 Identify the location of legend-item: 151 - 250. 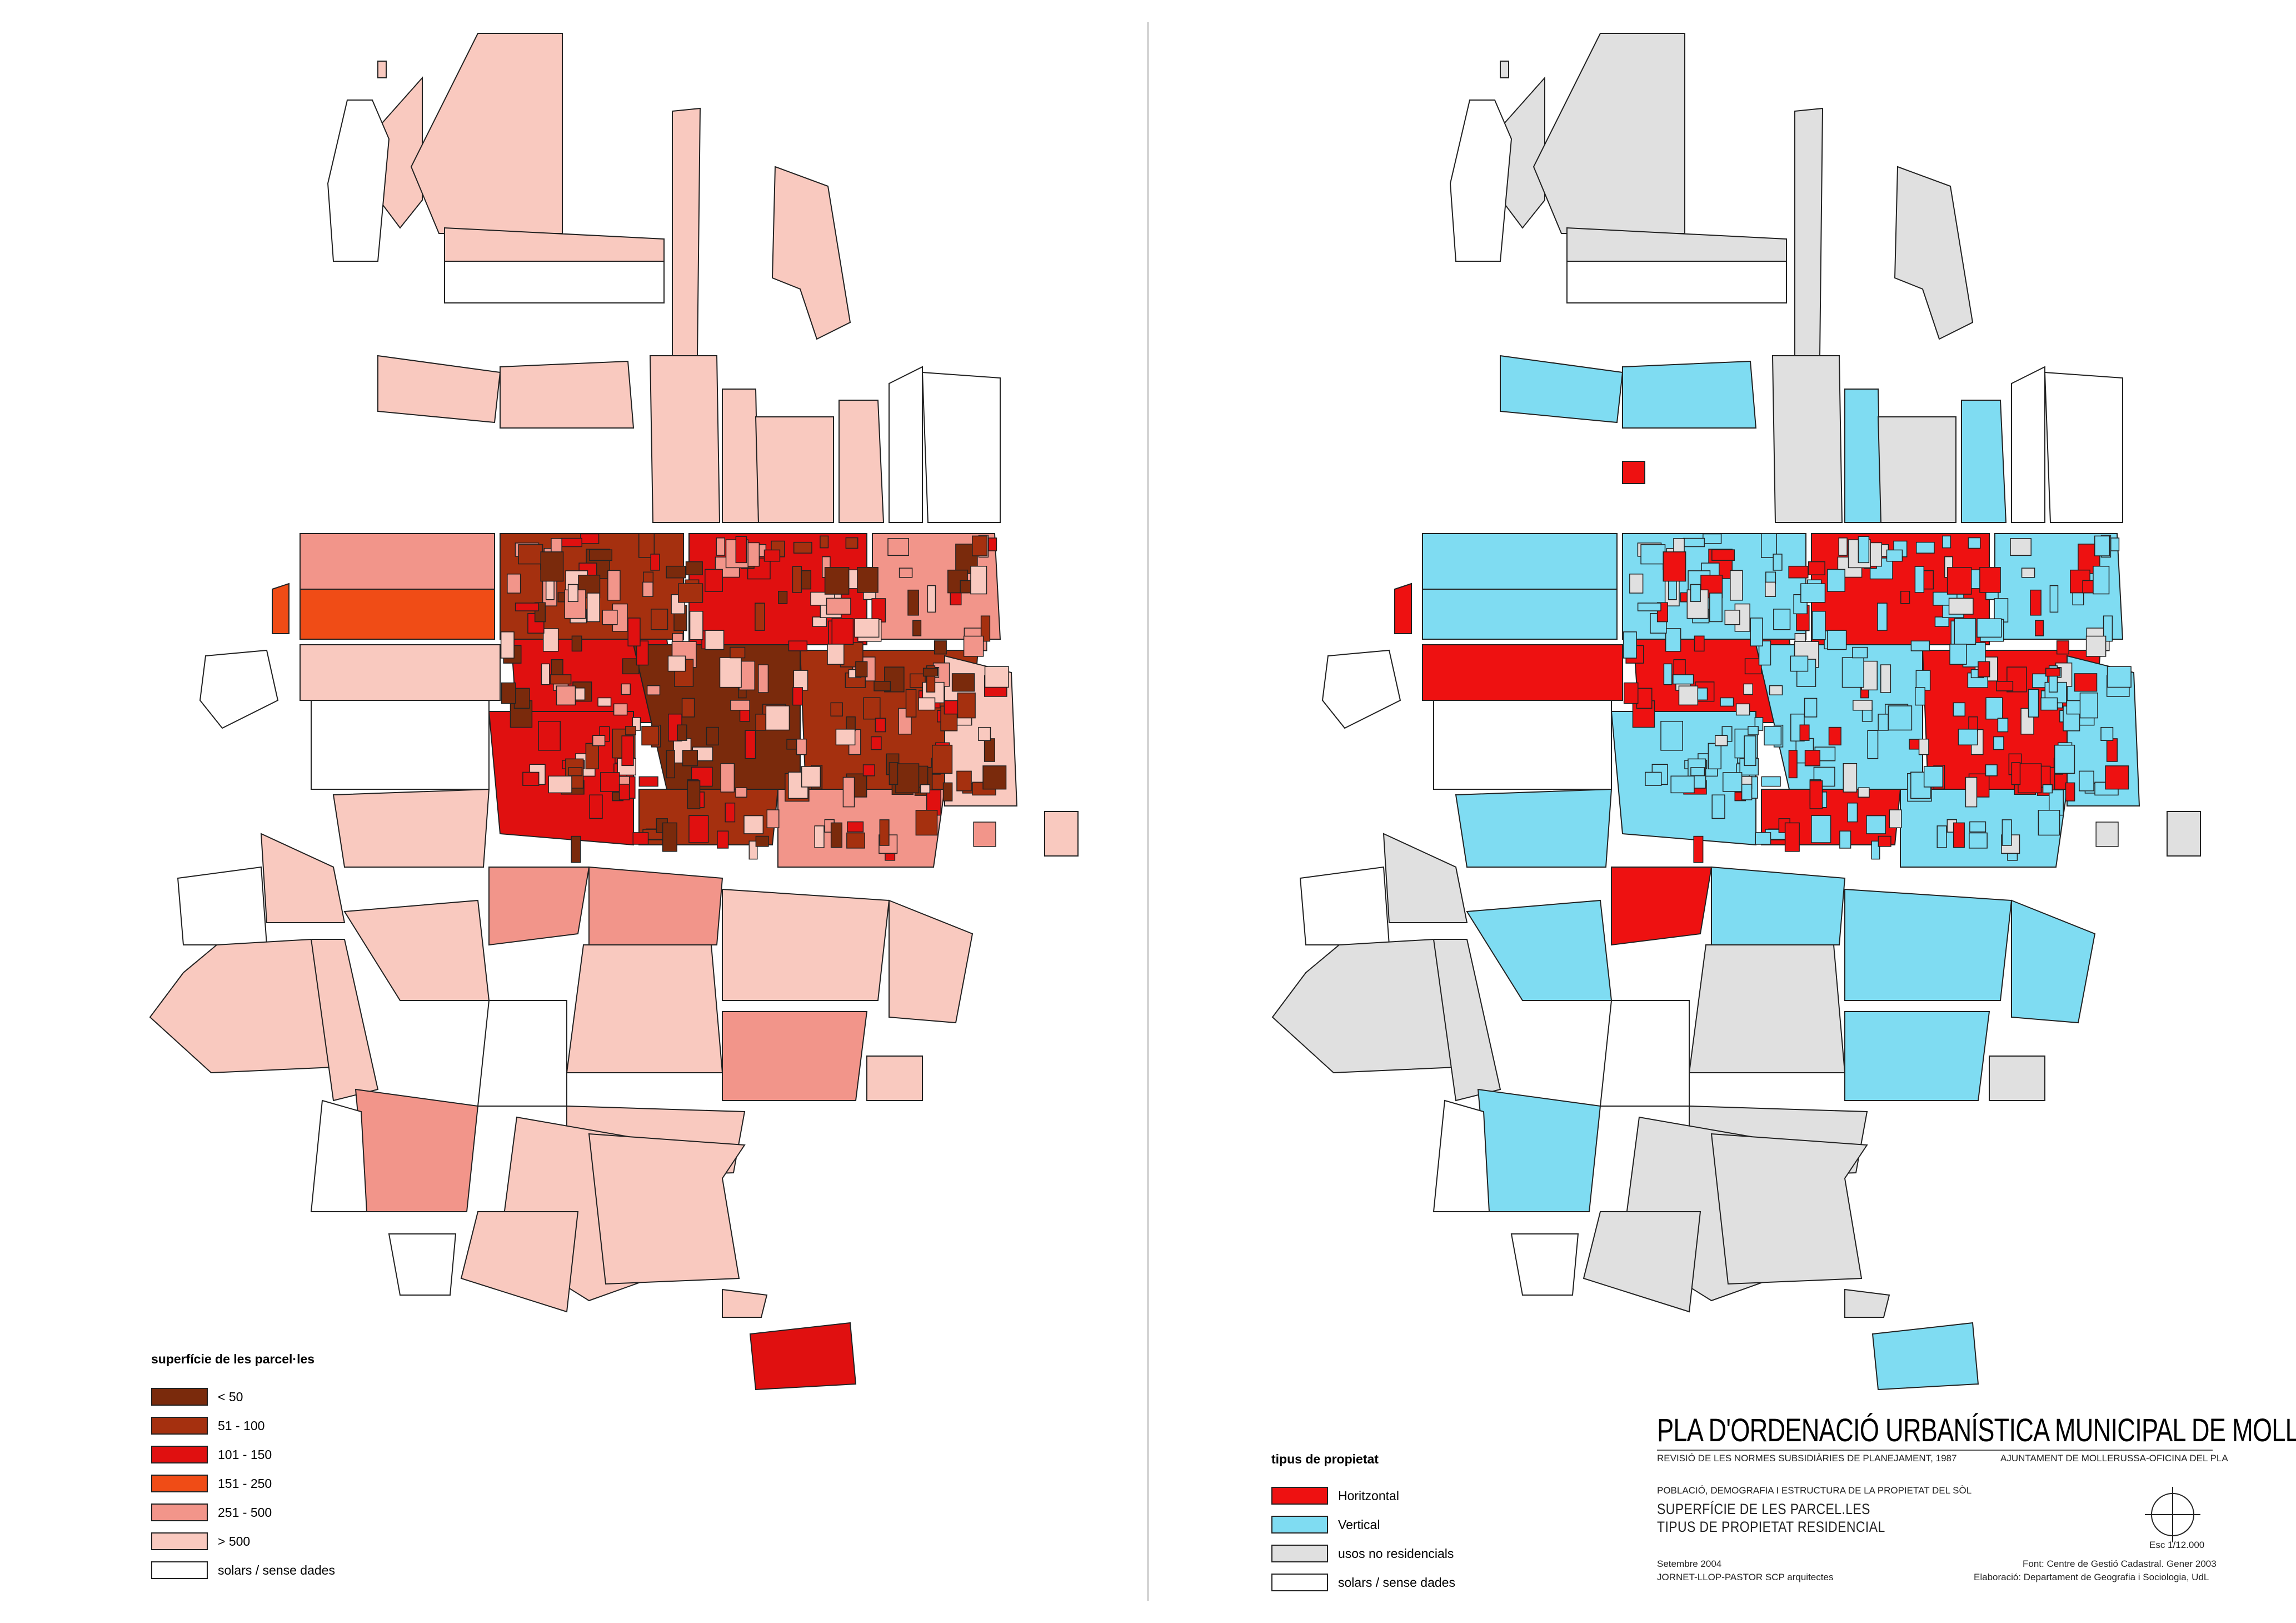
(243, 1483).